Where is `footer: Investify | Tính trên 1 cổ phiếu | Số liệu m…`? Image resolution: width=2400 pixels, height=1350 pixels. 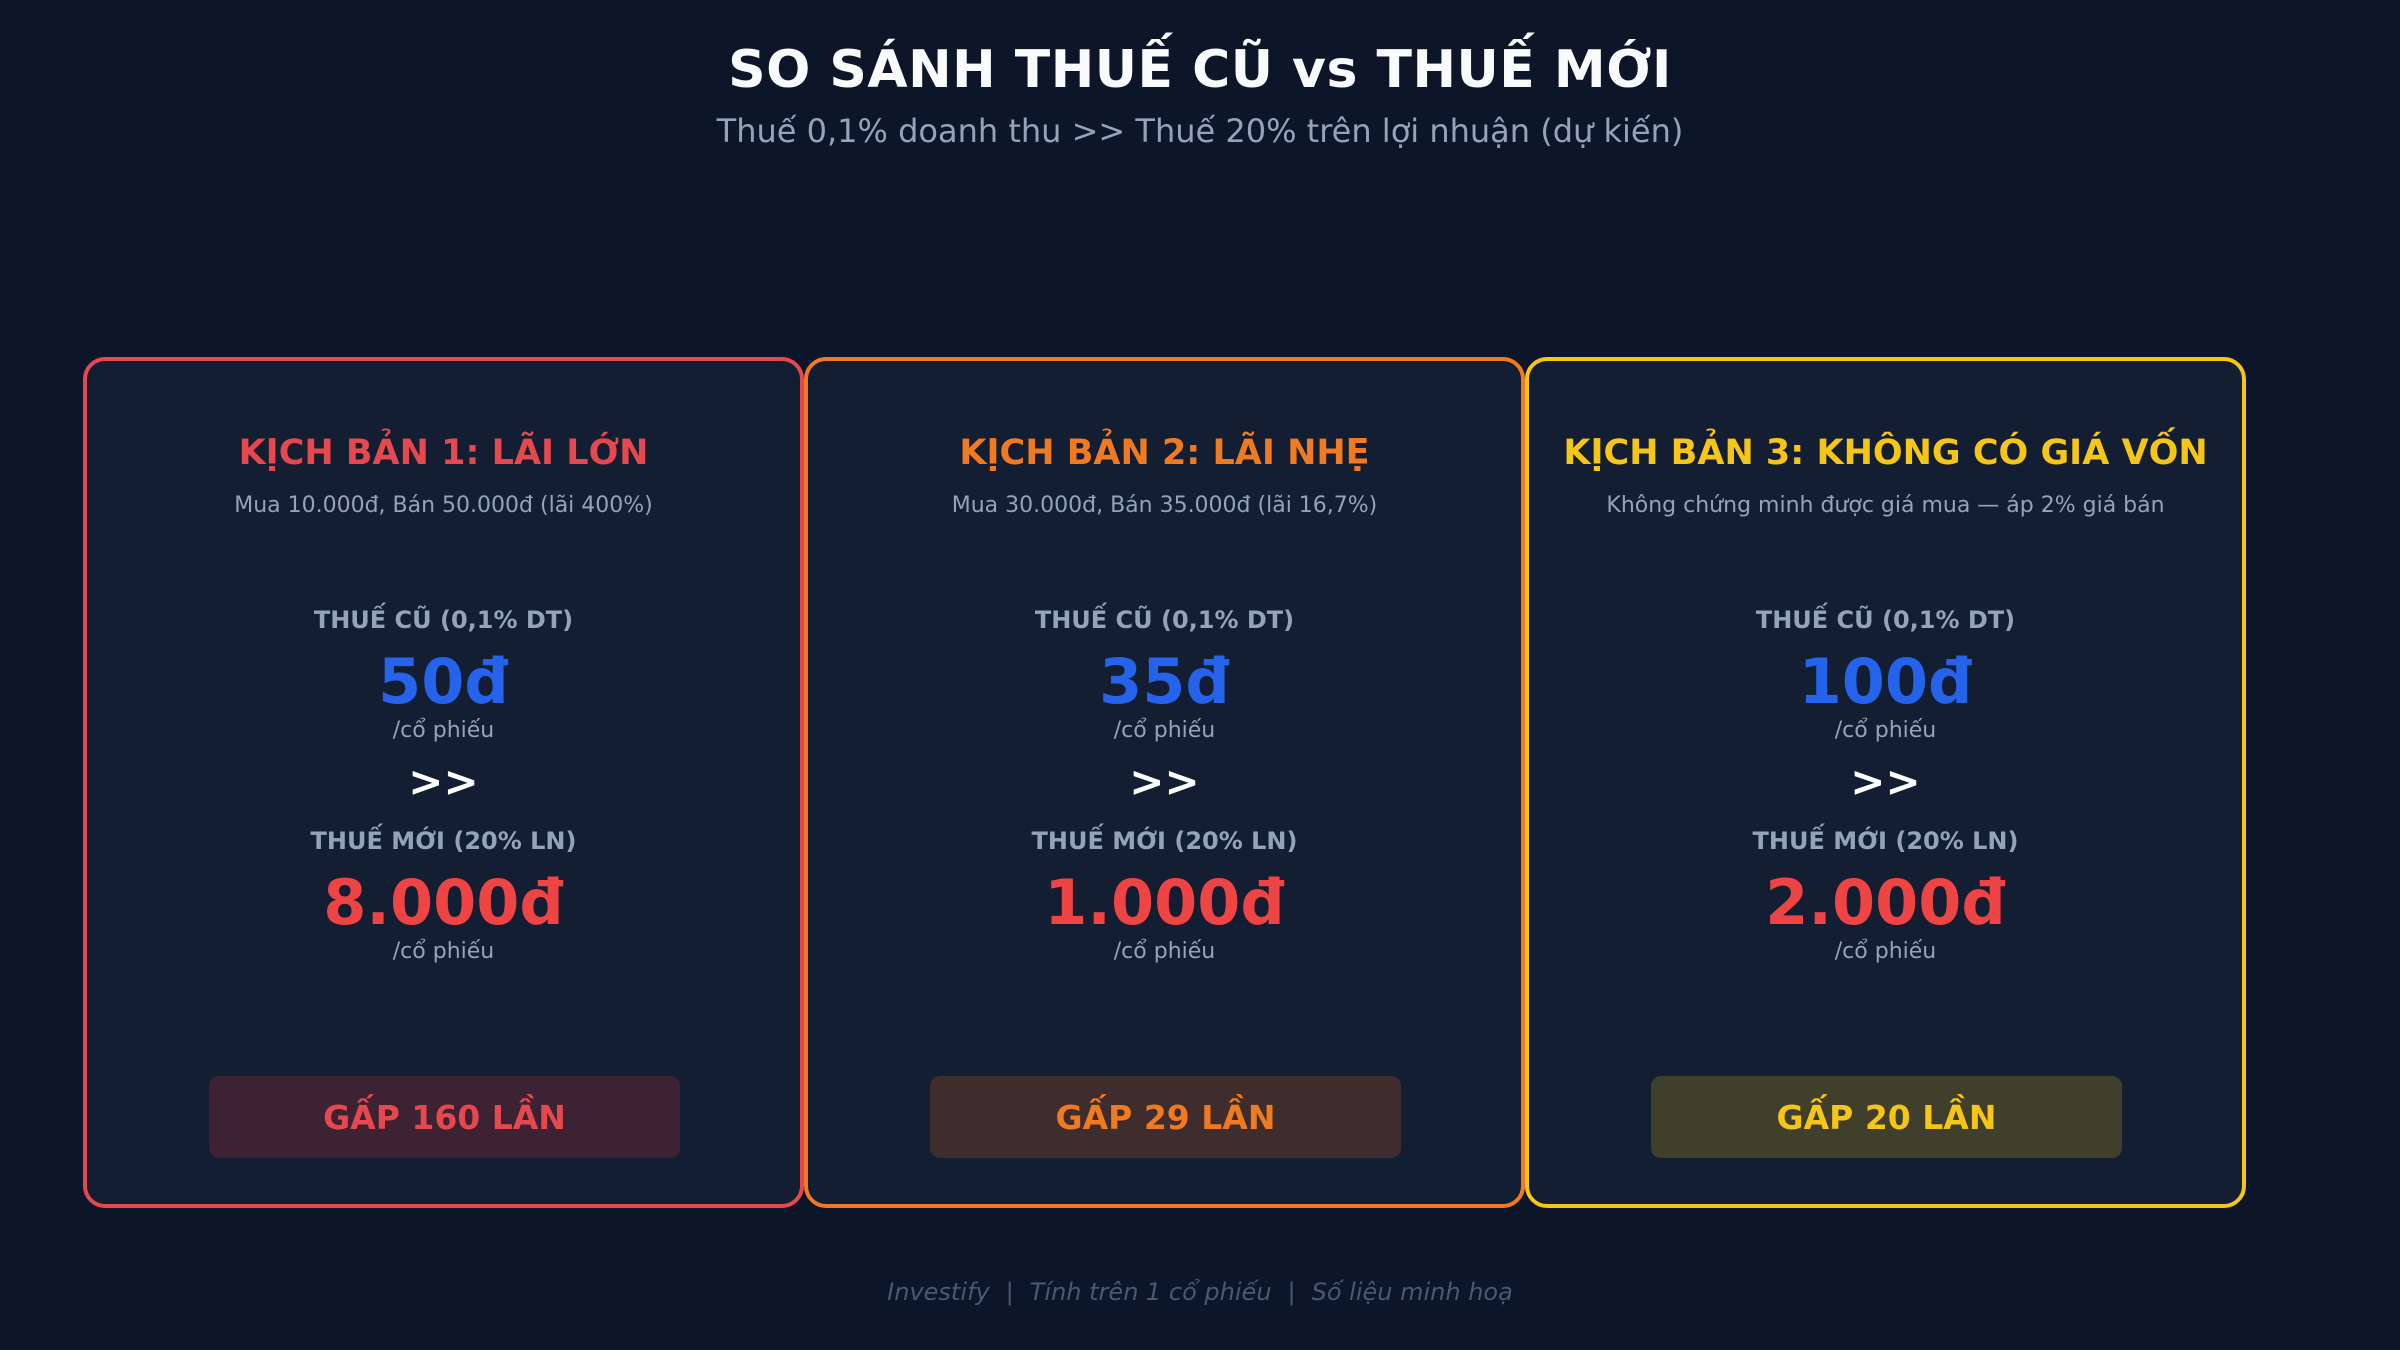 footer: Investify | Tính trên 1 cổ phiếu | Số liệu m… is located at coordinates (1200, 1292).